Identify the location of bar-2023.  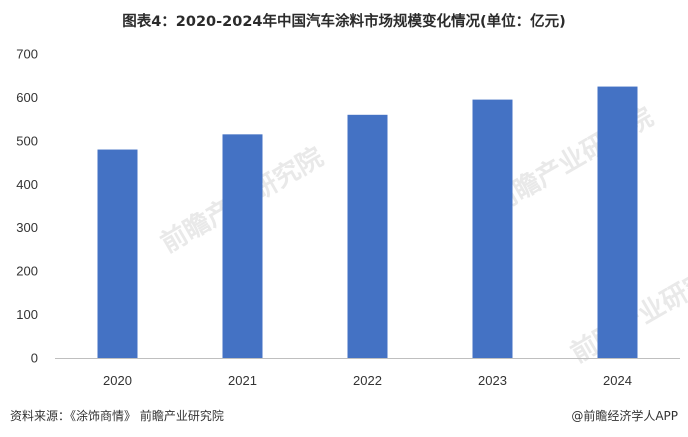
(492, 228).